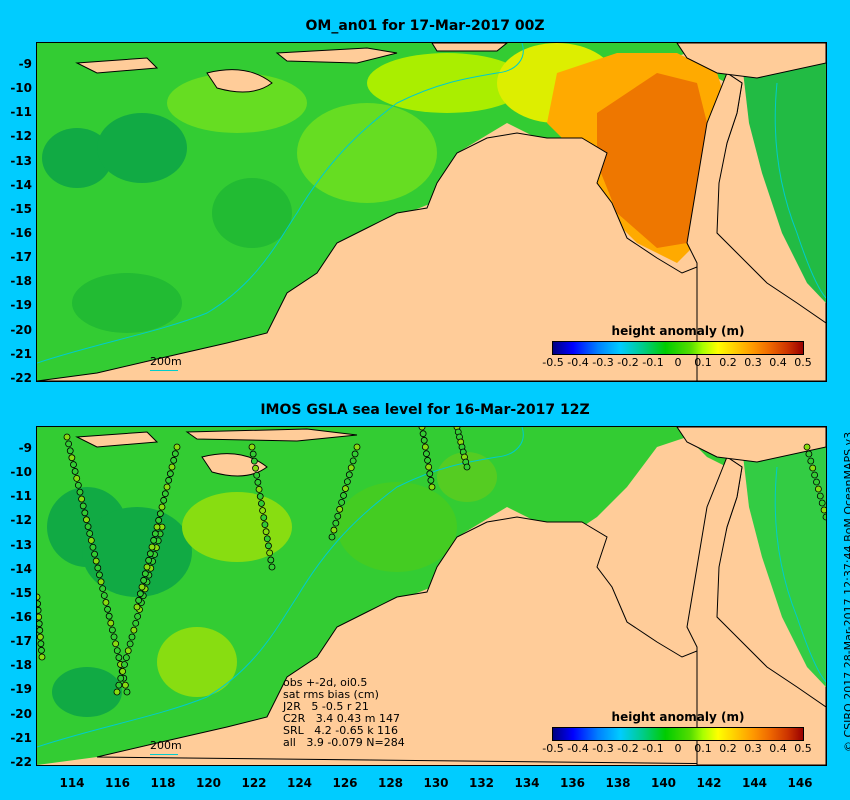 Image resolution: width=850 pixels, height=800 pixels. Describe the element at coordinates (117, 65) in the screenshot. I see `land-island` at that location.